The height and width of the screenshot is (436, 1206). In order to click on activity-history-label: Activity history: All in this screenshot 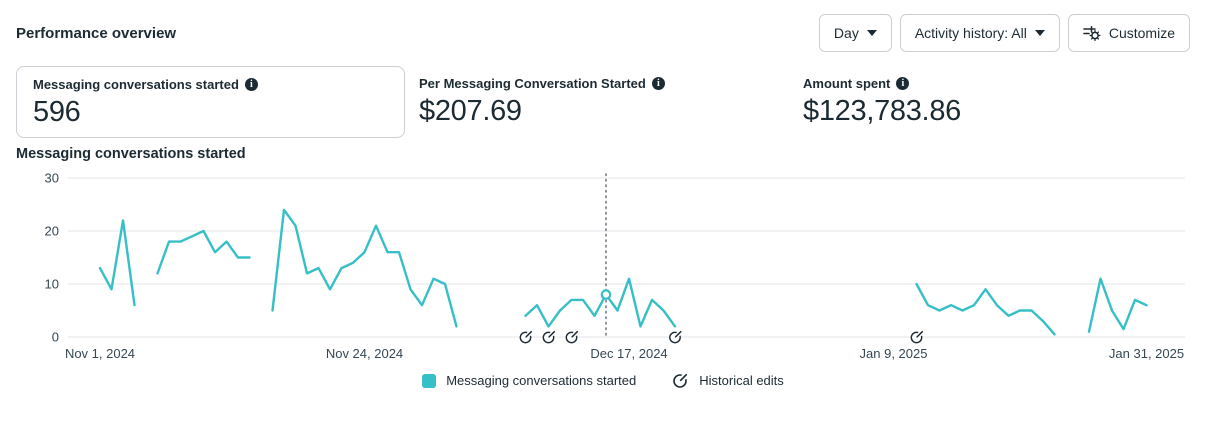, I will do `click(970, 33)`.